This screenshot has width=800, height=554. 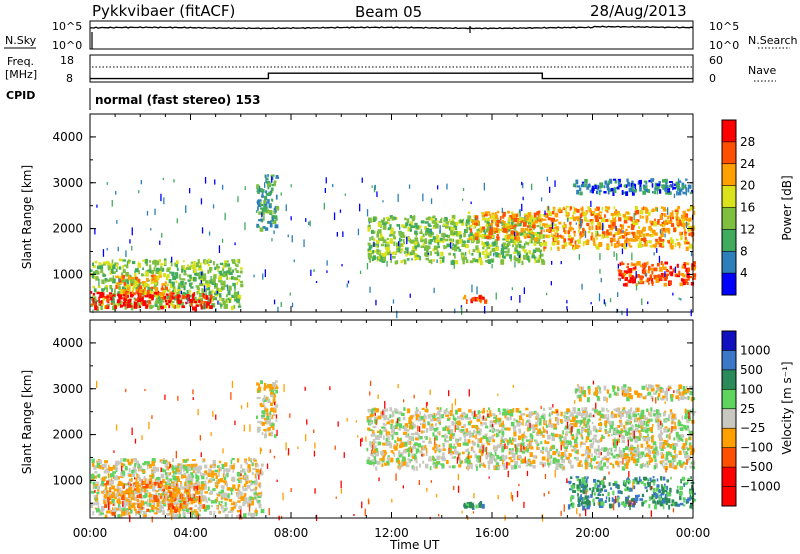 What do you see at coordinates (762, 70) in the screenshot?
I see `nave-label: Nave` at bounding box center [762, 70].